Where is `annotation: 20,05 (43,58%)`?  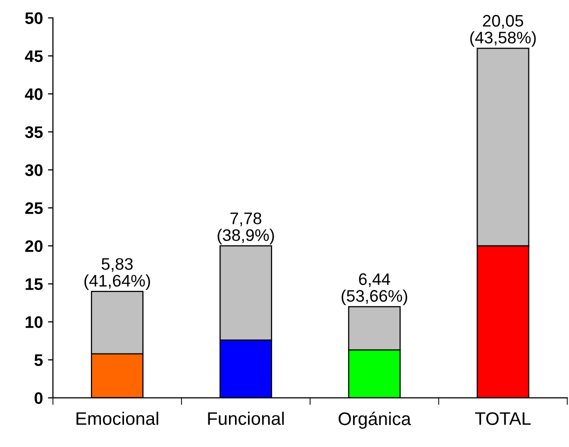
annotation: 20,05 (43,58%) is located at coordinates (503, 30).